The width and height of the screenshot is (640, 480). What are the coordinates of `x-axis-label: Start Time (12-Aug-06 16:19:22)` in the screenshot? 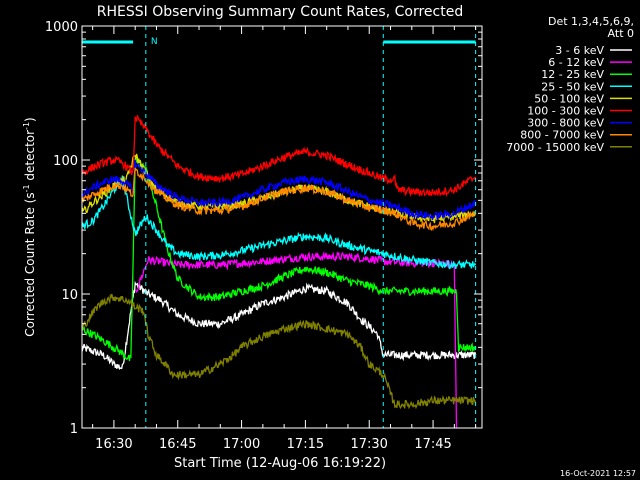 It's located at (280, 463).